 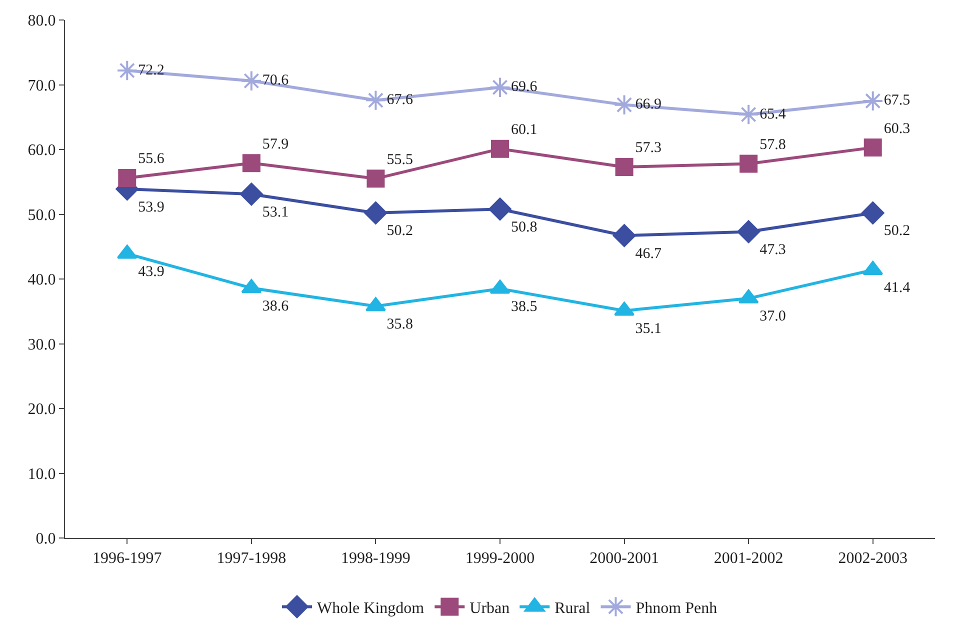 What do you see at coordinates (400, 100) in the screenshot?
I see `data-label: 67.6` at bounding box center [400, 100].